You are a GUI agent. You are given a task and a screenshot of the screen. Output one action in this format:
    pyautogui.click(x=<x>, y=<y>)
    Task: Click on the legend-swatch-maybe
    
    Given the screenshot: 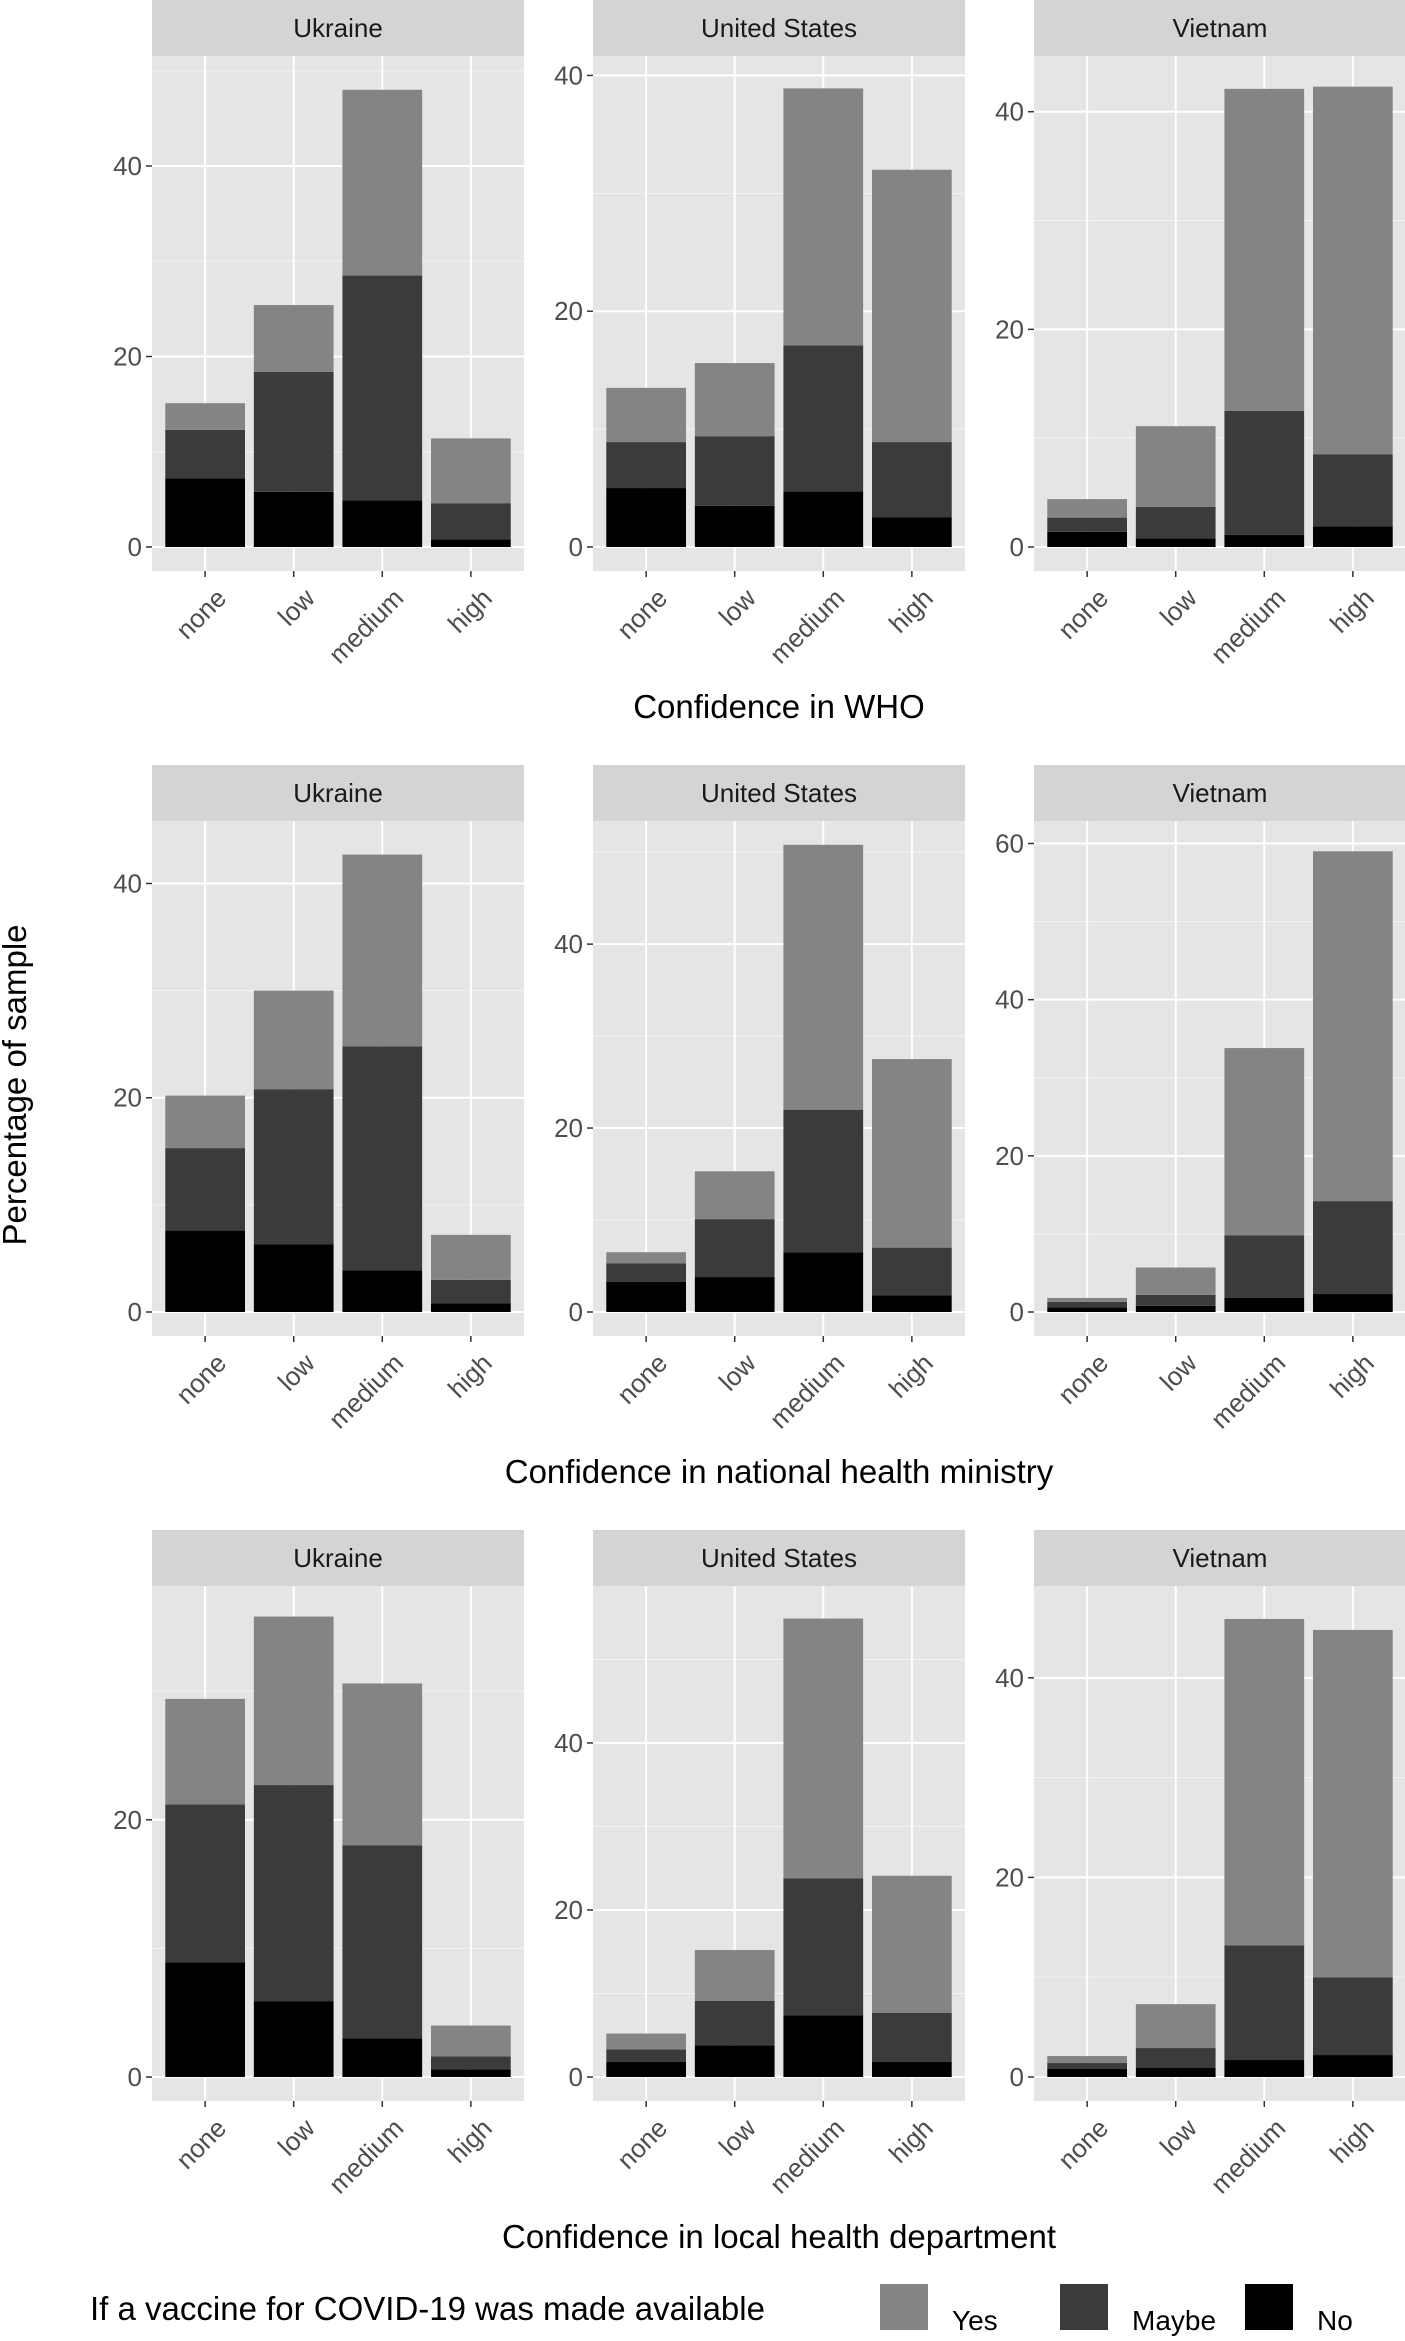 What is the action you would take?
    pyautogui.click(x=1084, y=2307)
    